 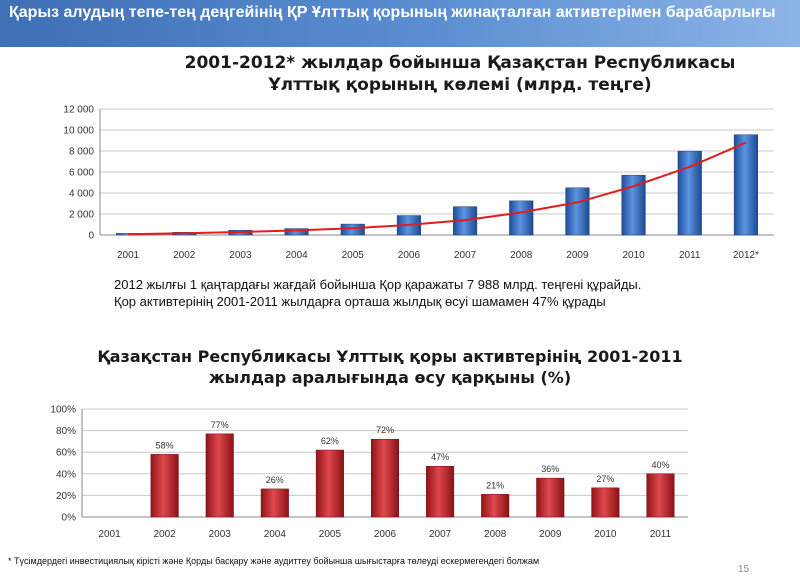 What do you see at coordinates (66, 453) in the screenshot?
I see `chart2-ytick: 60%` at bounding box center [66, 453].